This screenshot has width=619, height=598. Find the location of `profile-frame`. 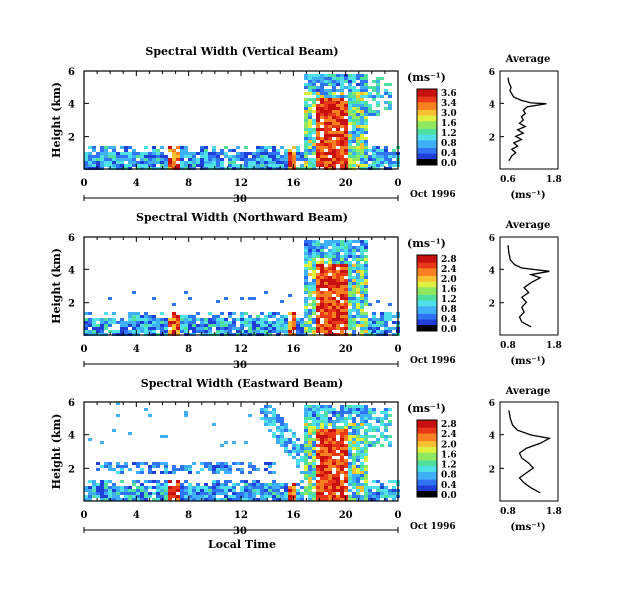

profile-frame is located at coordinates (529, 286).